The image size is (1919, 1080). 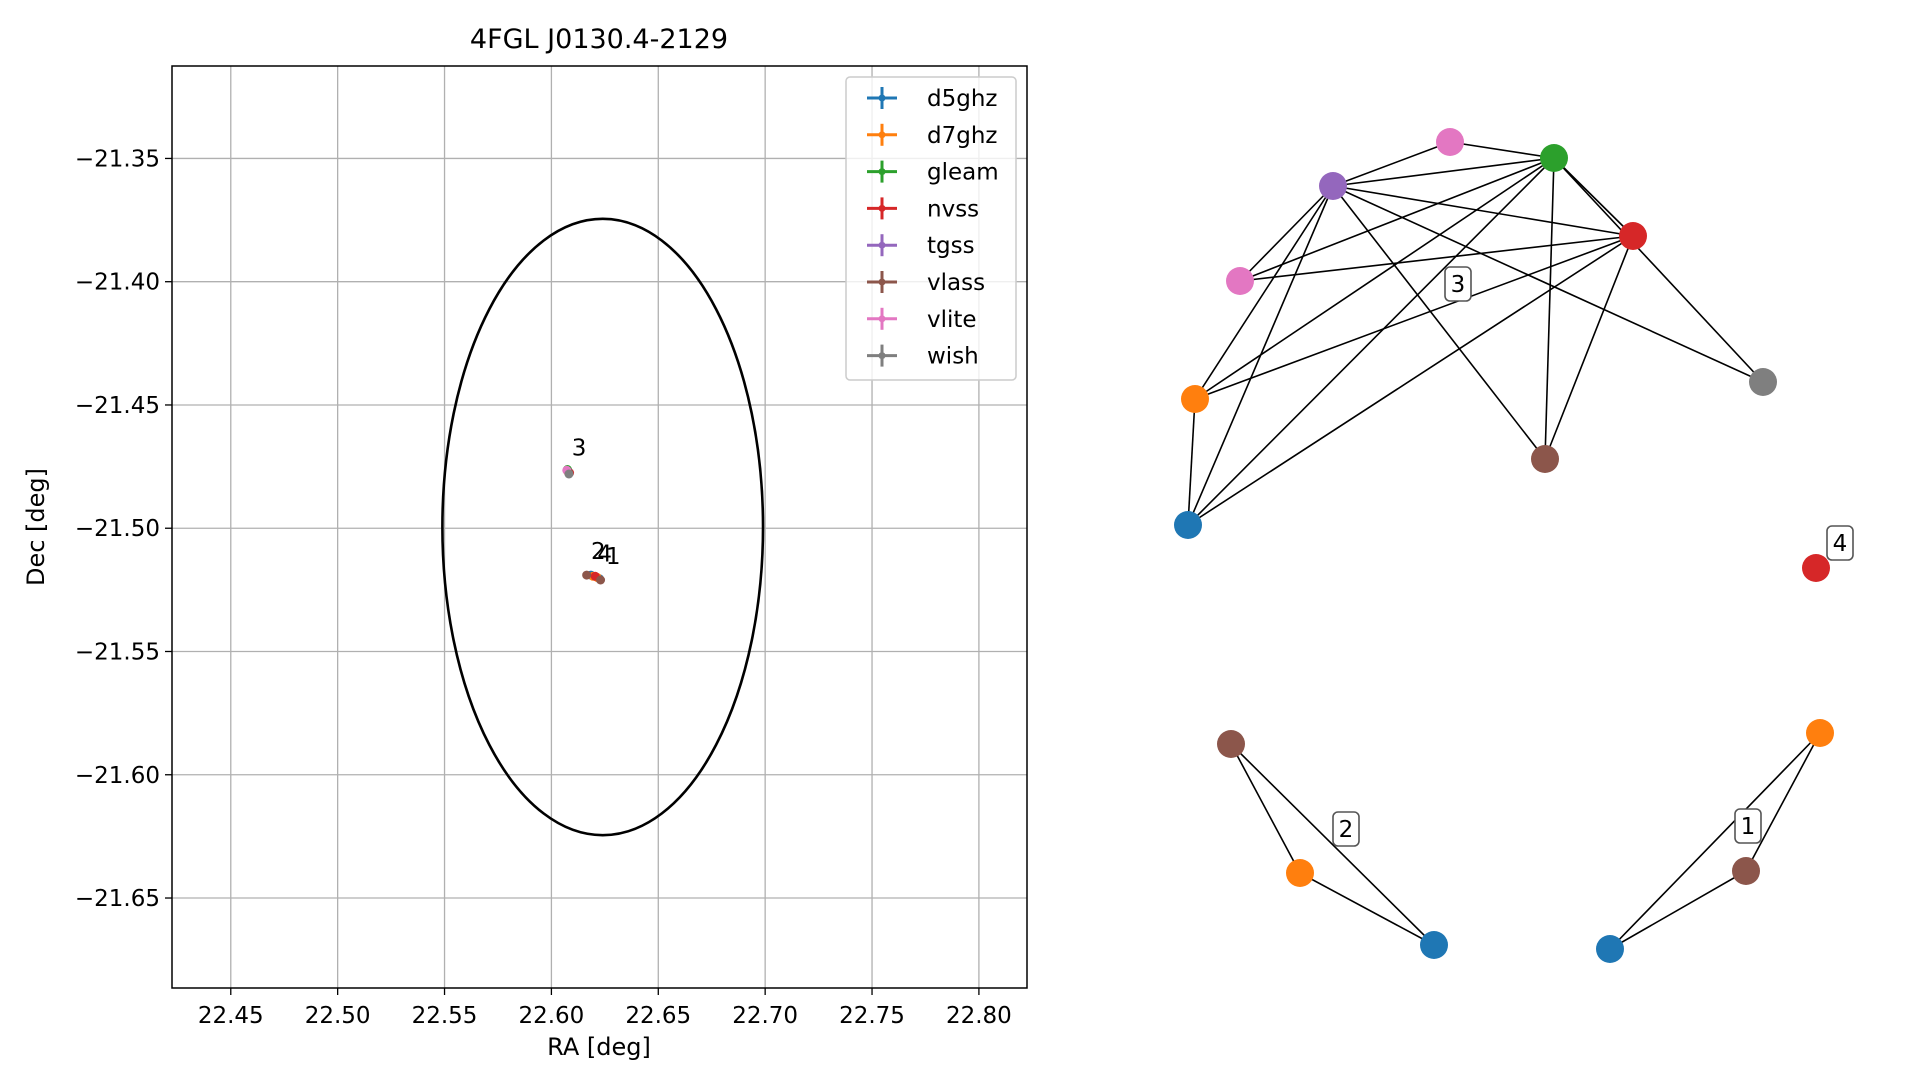 What do you see at coordinates (872, 1016) in the screenshot?
I see `x-tick-label: 22.75` at bounding box center [872, 1016].